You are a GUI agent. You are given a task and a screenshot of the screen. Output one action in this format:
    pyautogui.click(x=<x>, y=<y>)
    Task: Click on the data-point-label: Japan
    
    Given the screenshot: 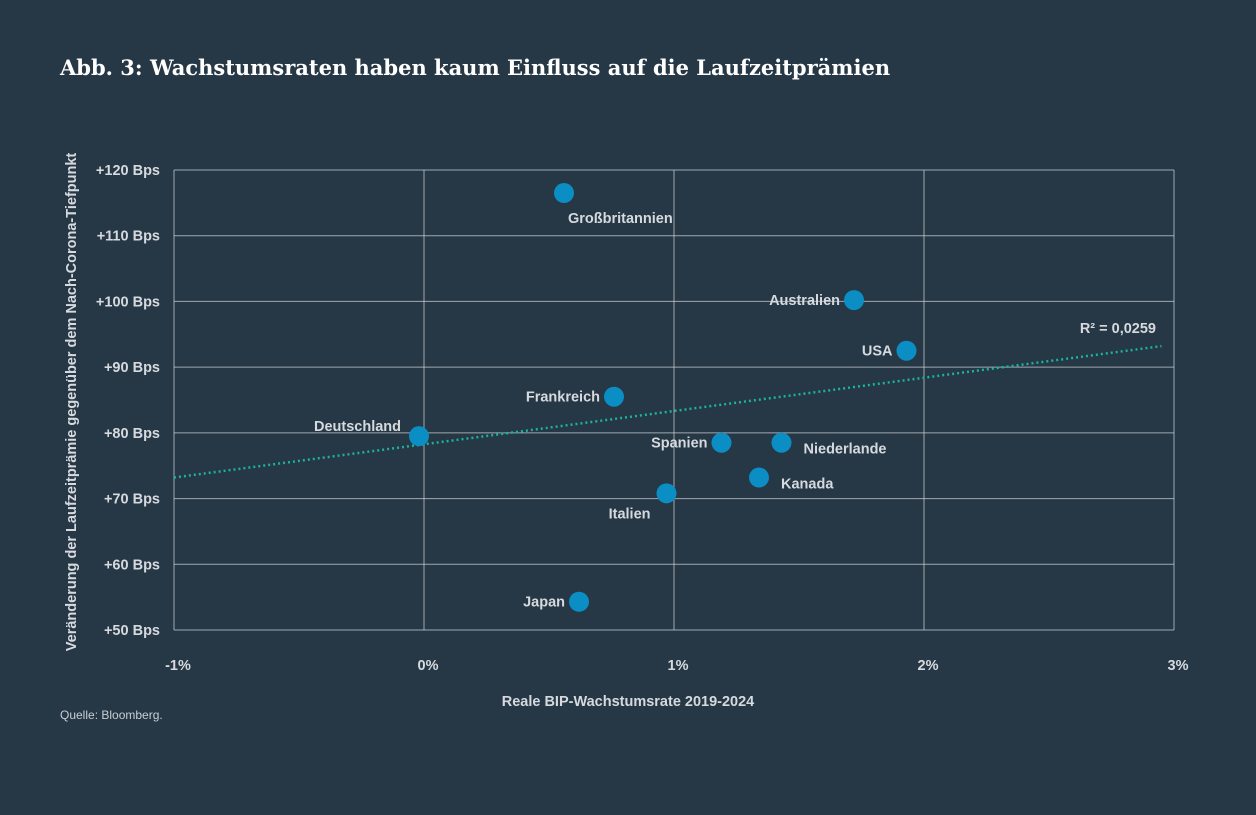 What is the action you would take?
    pyautogui.click(x=544, y=603)
    